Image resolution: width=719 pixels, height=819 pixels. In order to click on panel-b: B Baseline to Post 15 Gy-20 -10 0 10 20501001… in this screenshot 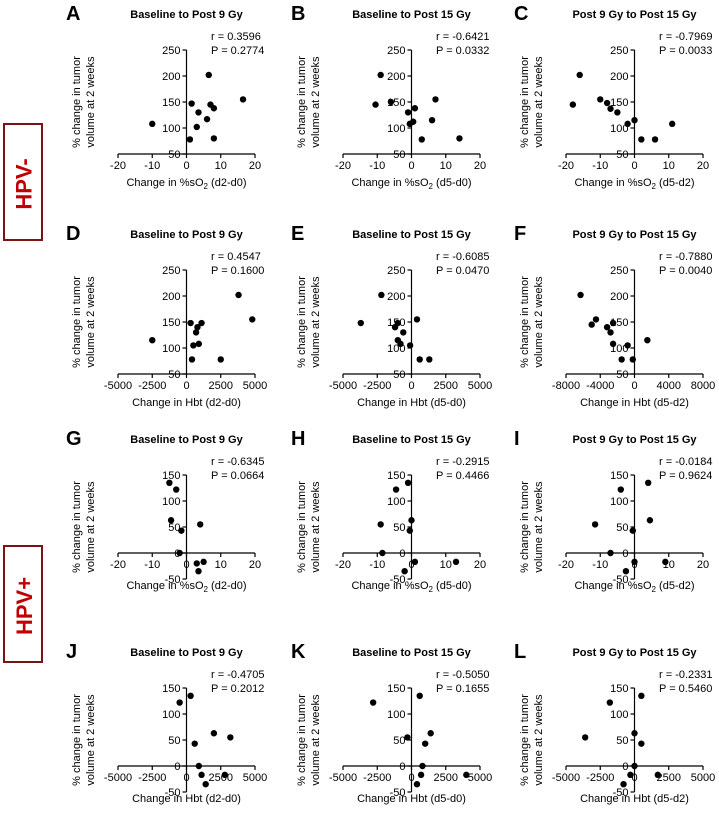, I will do `click(390, 97)`.